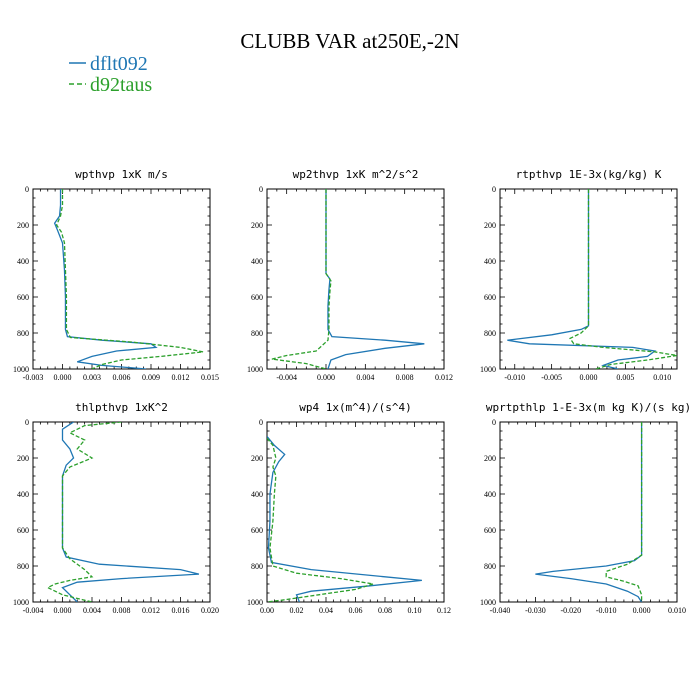 This screenshot has height=700, width=700. Describe the element at coordinates (500, 610) in the screenshot. I see `x-tick-label: -0.040` at that location.